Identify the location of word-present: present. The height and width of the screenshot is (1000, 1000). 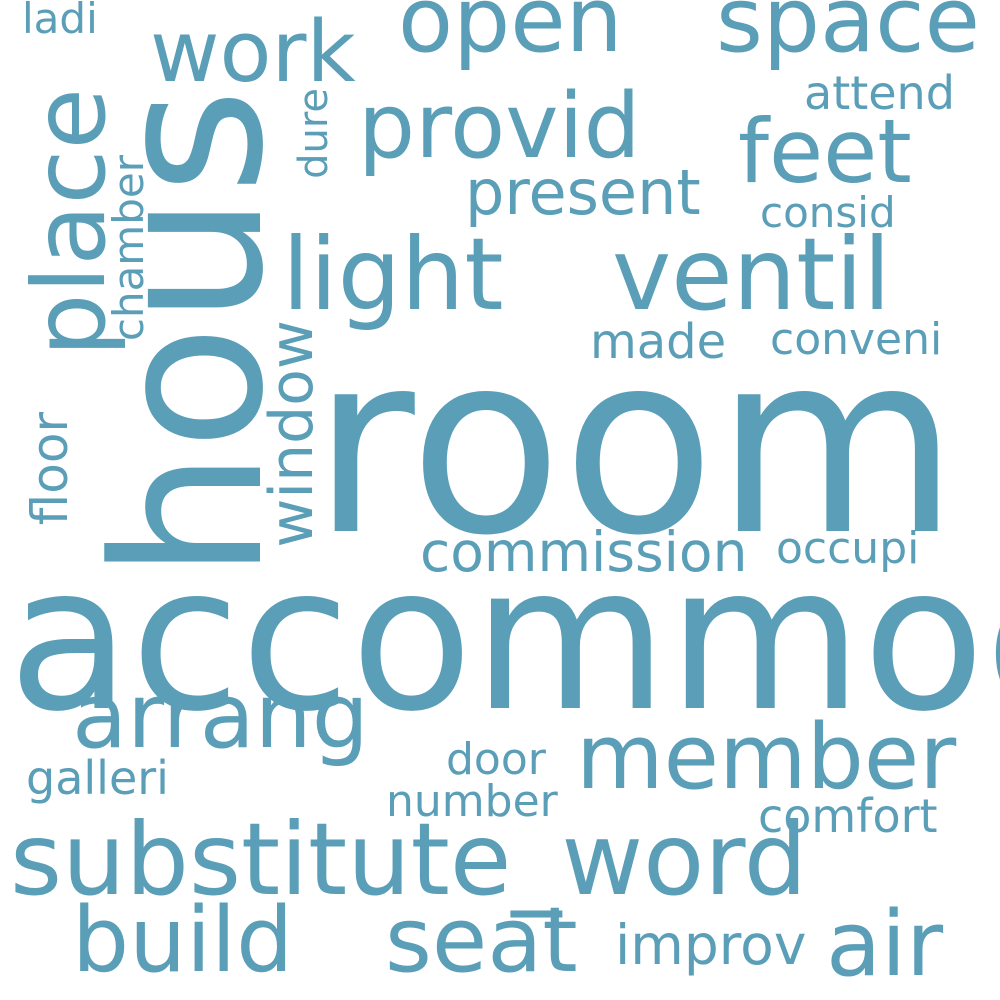
(583, 192).